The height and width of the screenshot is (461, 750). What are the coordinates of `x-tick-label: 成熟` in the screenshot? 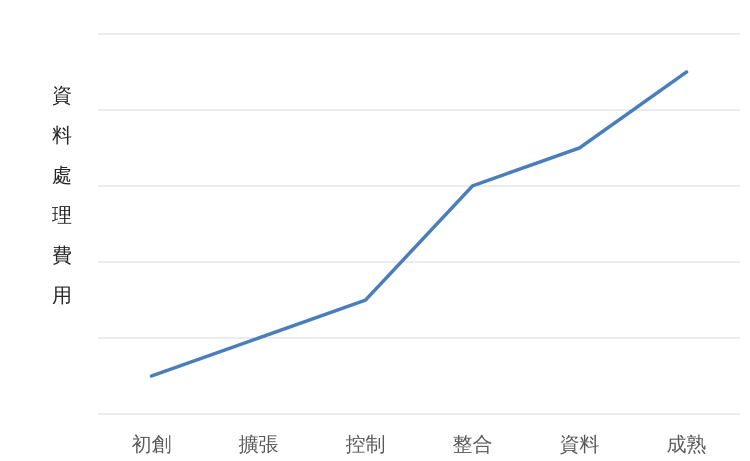 It's located at (686, 444).